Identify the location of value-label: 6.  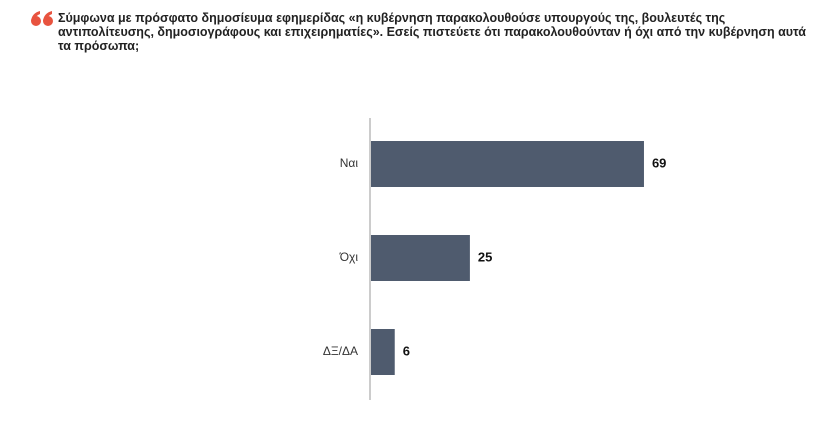
(406, 350).